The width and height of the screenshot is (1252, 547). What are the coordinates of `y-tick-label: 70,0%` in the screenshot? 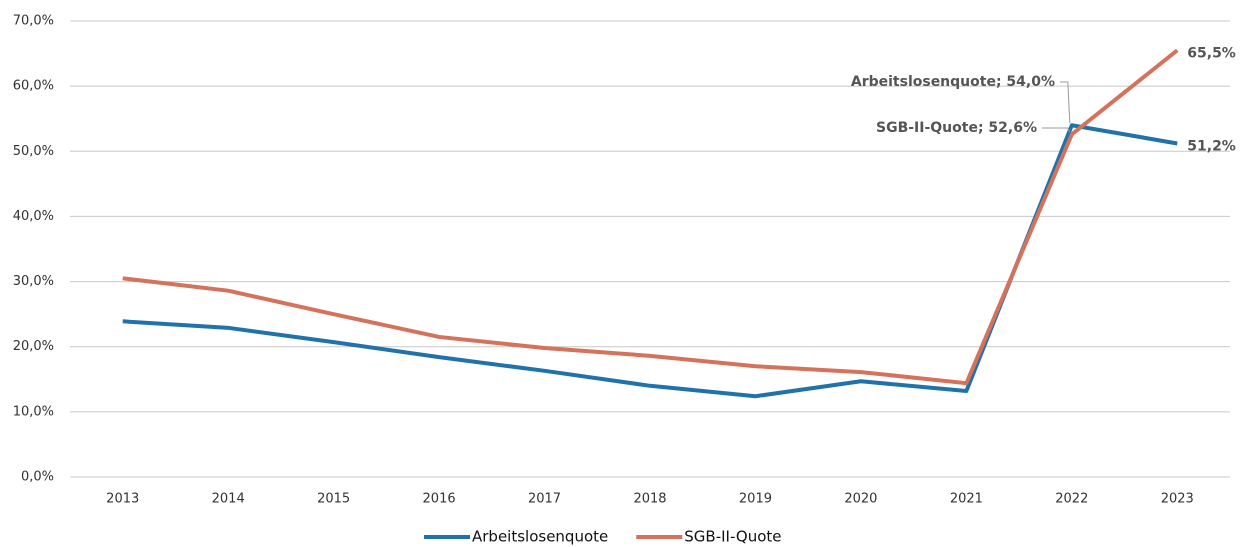 It's located at (33, 21).